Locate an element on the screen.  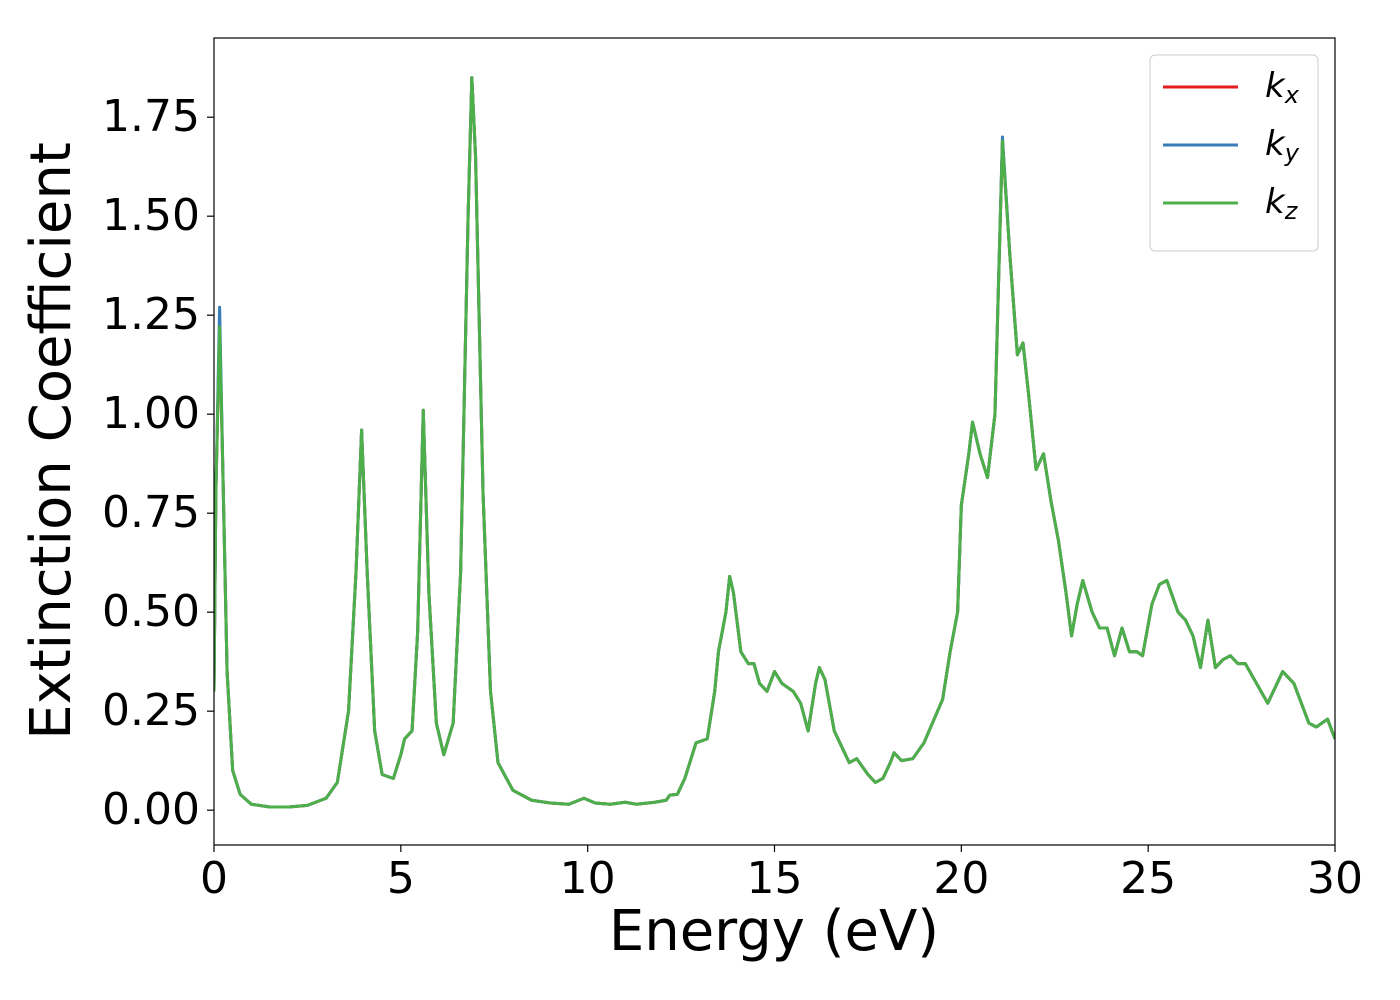
y-tick-label: 0.00 is located at coordinates (151, 809).